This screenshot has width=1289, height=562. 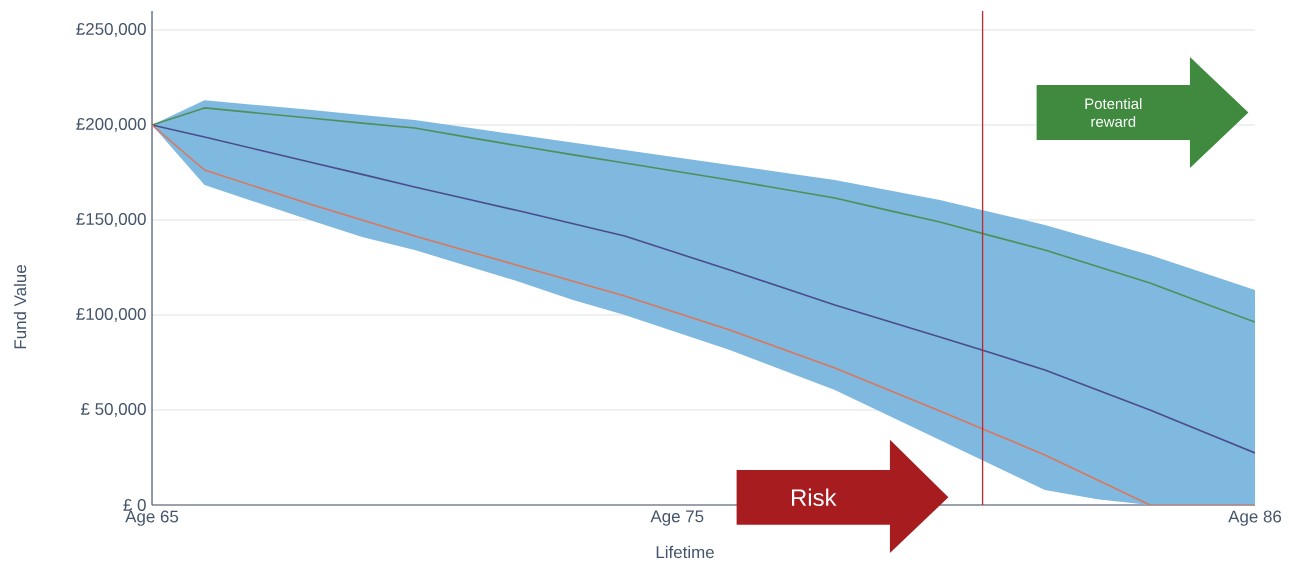 What do you see at coordinates (152, 518) in the screenshot?
I see `x-tick-label: Age 65` at bounding box center [152, 518].